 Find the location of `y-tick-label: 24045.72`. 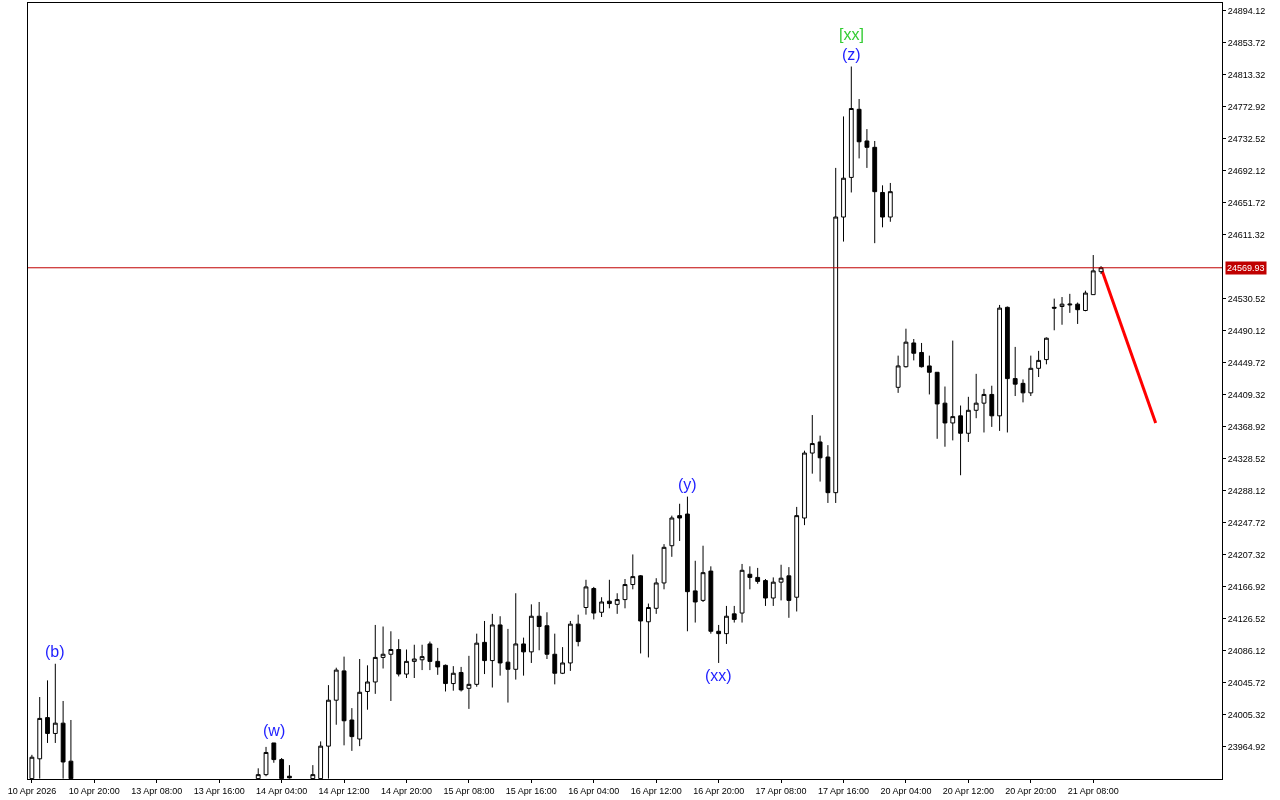

y-tick-label: 24045.72 is located at coordinates (1246, 683).